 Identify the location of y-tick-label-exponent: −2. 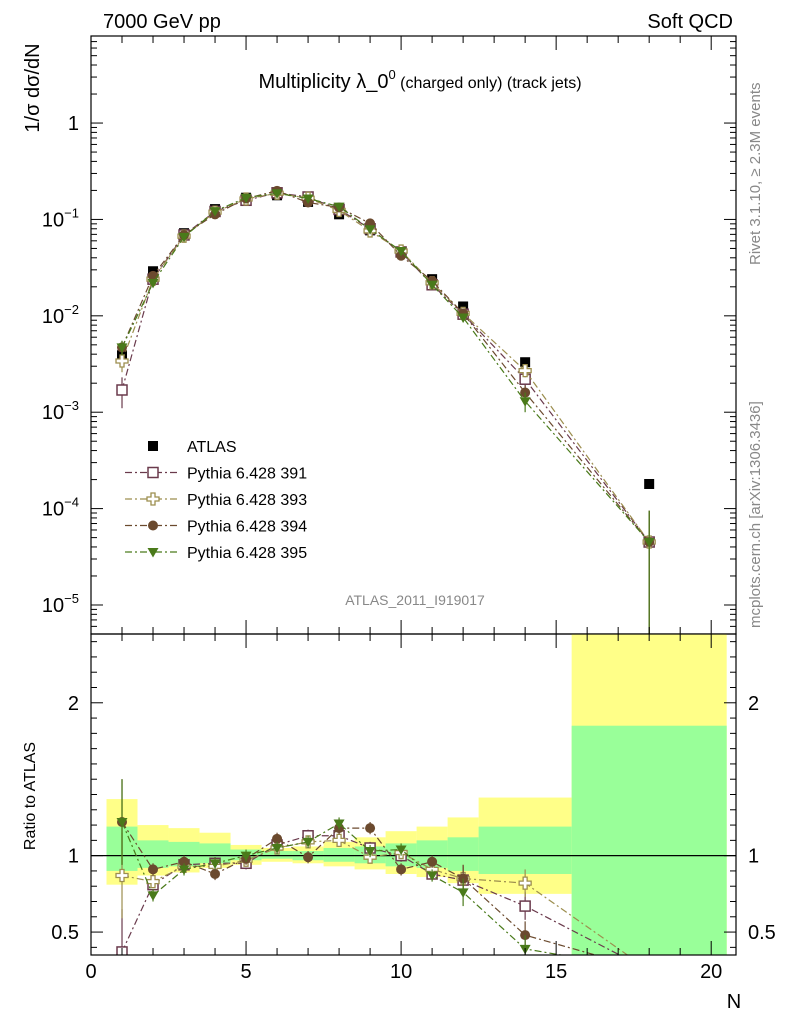
(71, 309).